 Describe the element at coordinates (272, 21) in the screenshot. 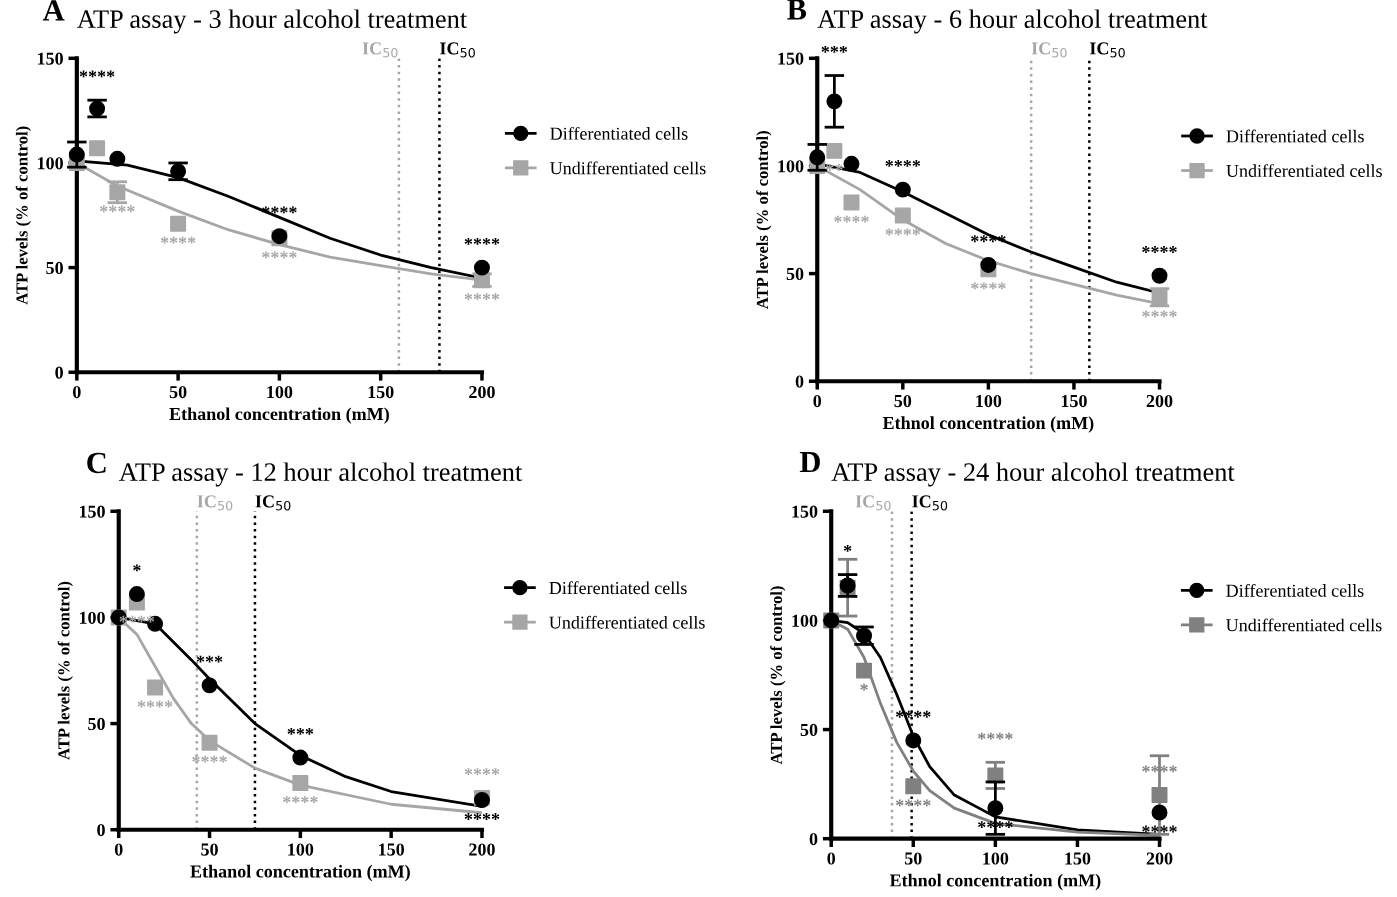

I see `chart-title: ATP assay - 3 hour alcohol treatment` at that location.